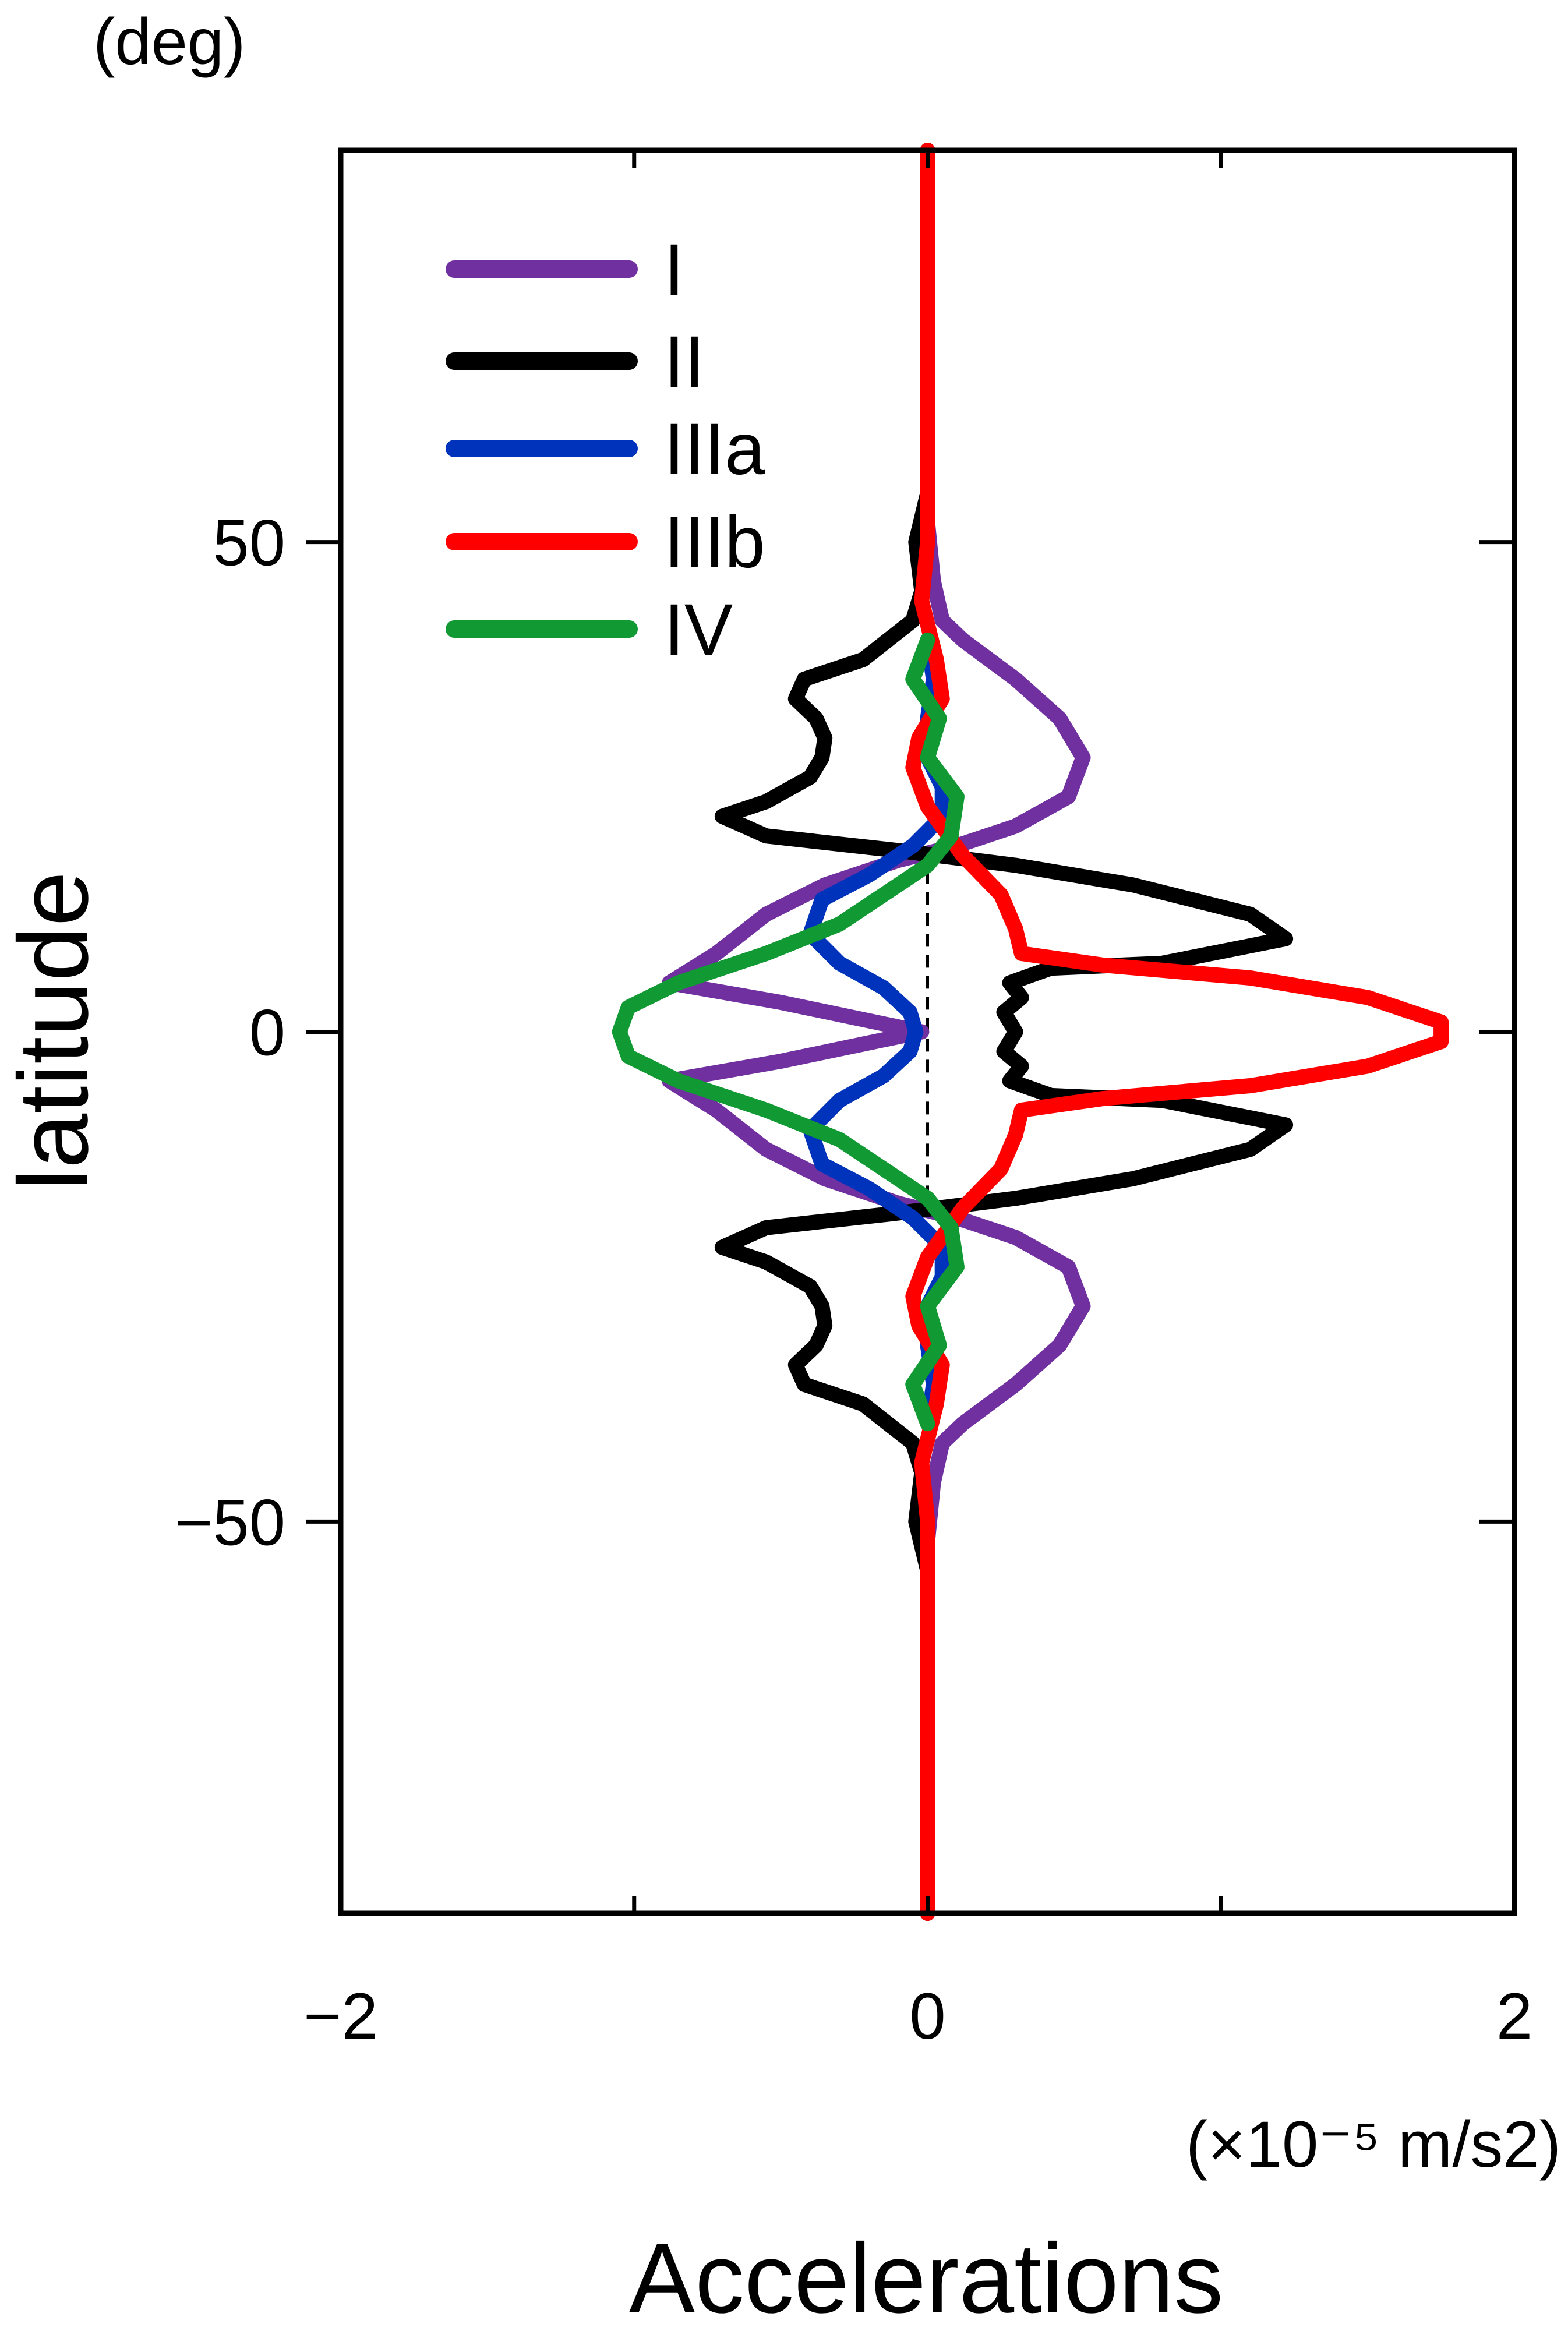 Image resolution: width=1568 pixels, height=2331 pixels. What do you see at coordinates (714, 542) in the screenshot?
I see `legend-label-4: IIIb` at bounding box center [714, 542].